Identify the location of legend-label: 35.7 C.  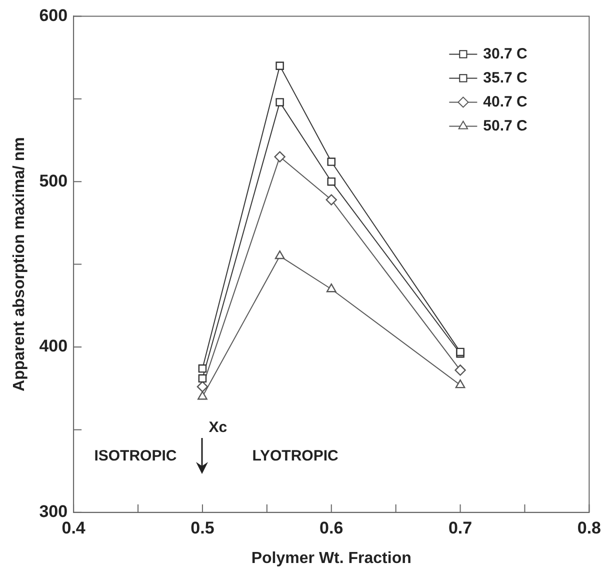
(505, 77).